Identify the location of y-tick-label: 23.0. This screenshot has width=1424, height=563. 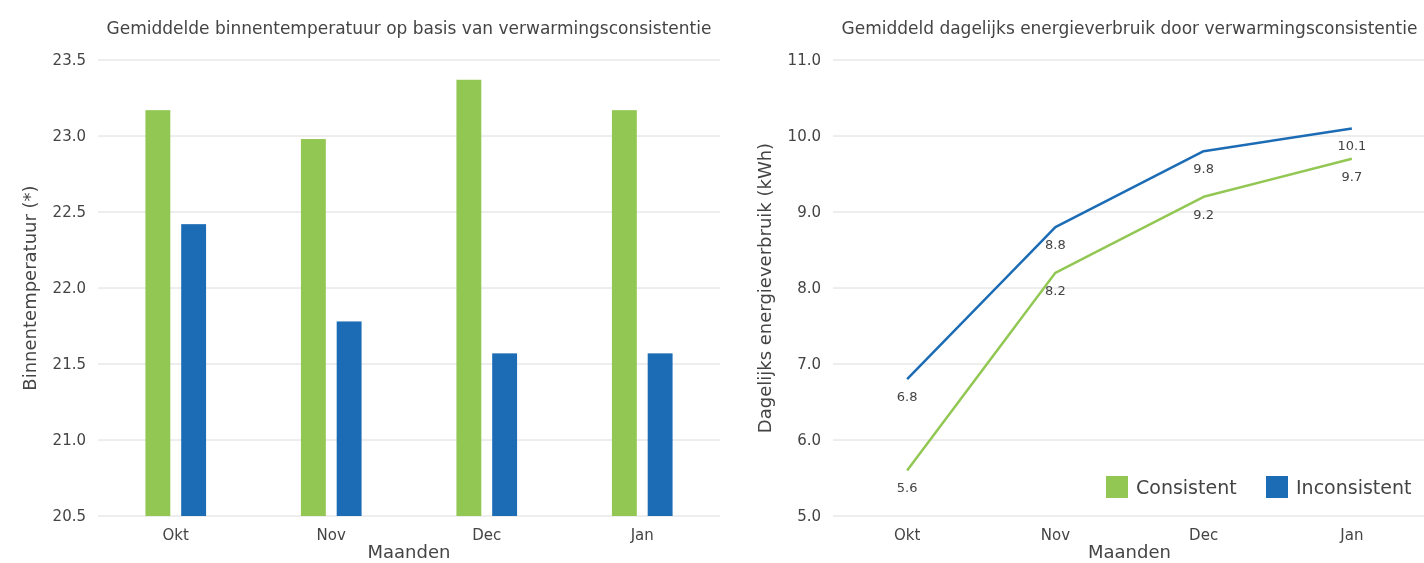
(69, 136).